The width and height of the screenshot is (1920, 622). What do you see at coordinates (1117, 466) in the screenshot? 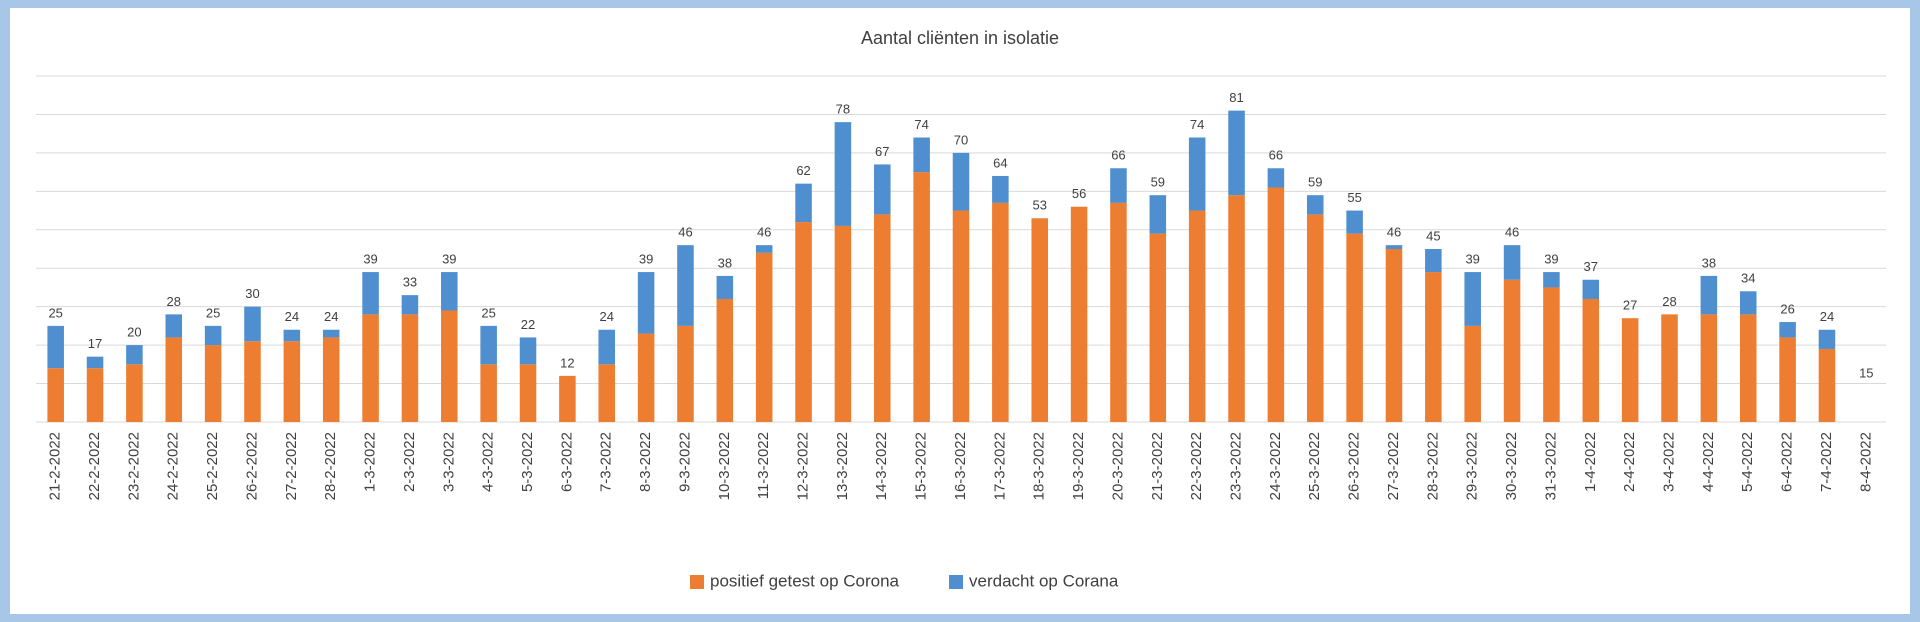
I see `x-tick-label: 20-3-2022` at bounding box center [1117, 466].